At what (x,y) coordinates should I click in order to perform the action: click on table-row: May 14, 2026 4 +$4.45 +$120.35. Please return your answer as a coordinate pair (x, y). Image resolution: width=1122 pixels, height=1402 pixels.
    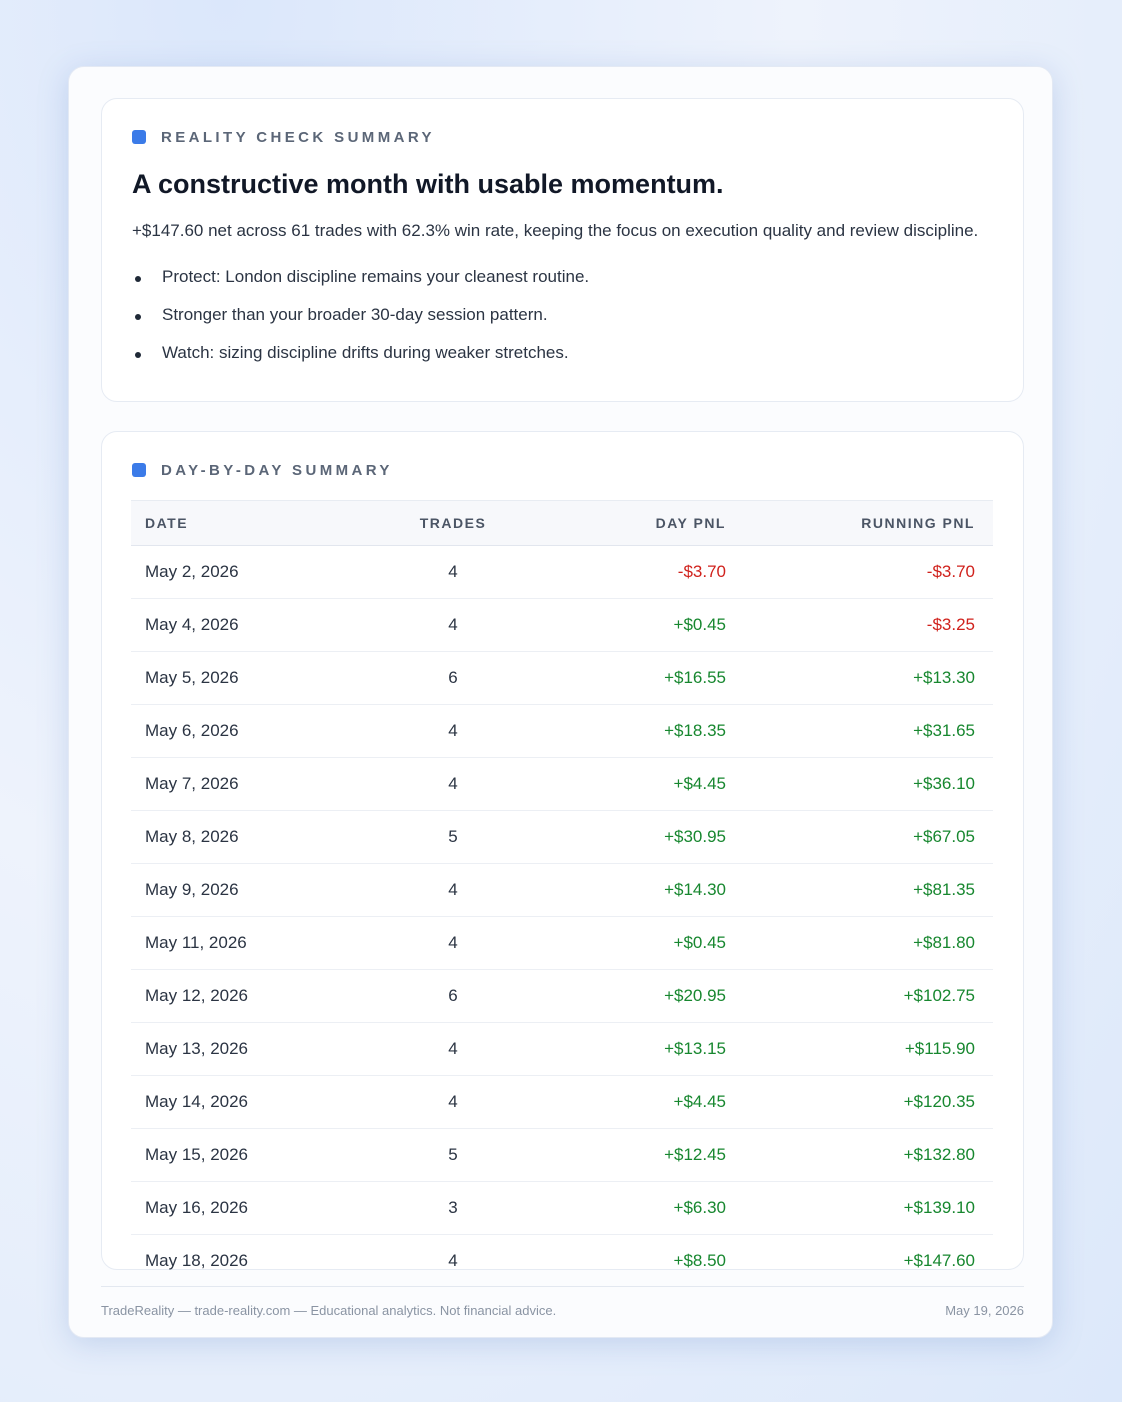
    Looking at the image, I should click on (562, 1102).